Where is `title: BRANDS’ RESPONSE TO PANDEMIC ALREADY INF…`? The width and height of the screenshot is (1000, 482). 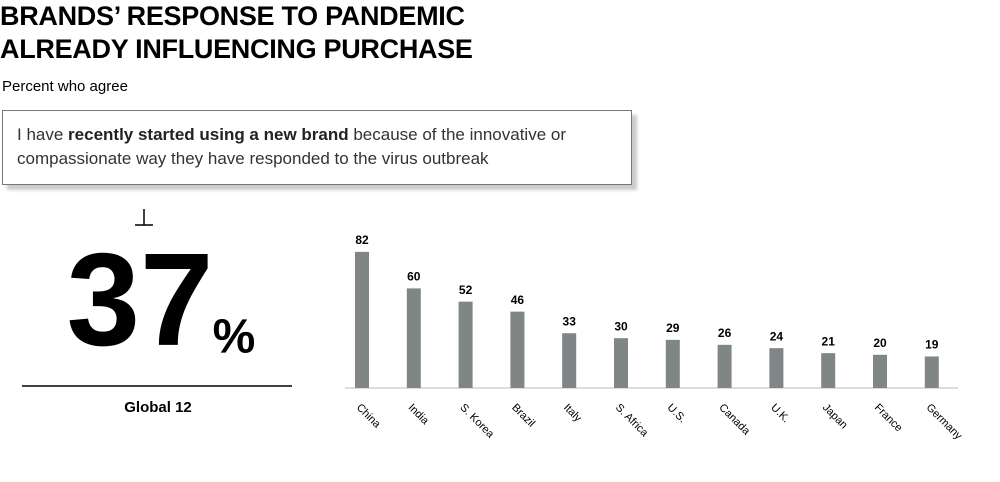 title: BRANDS’ RESPONSE TO PANDEMIC ALREADY INF… is located at coordinates (236, 33).